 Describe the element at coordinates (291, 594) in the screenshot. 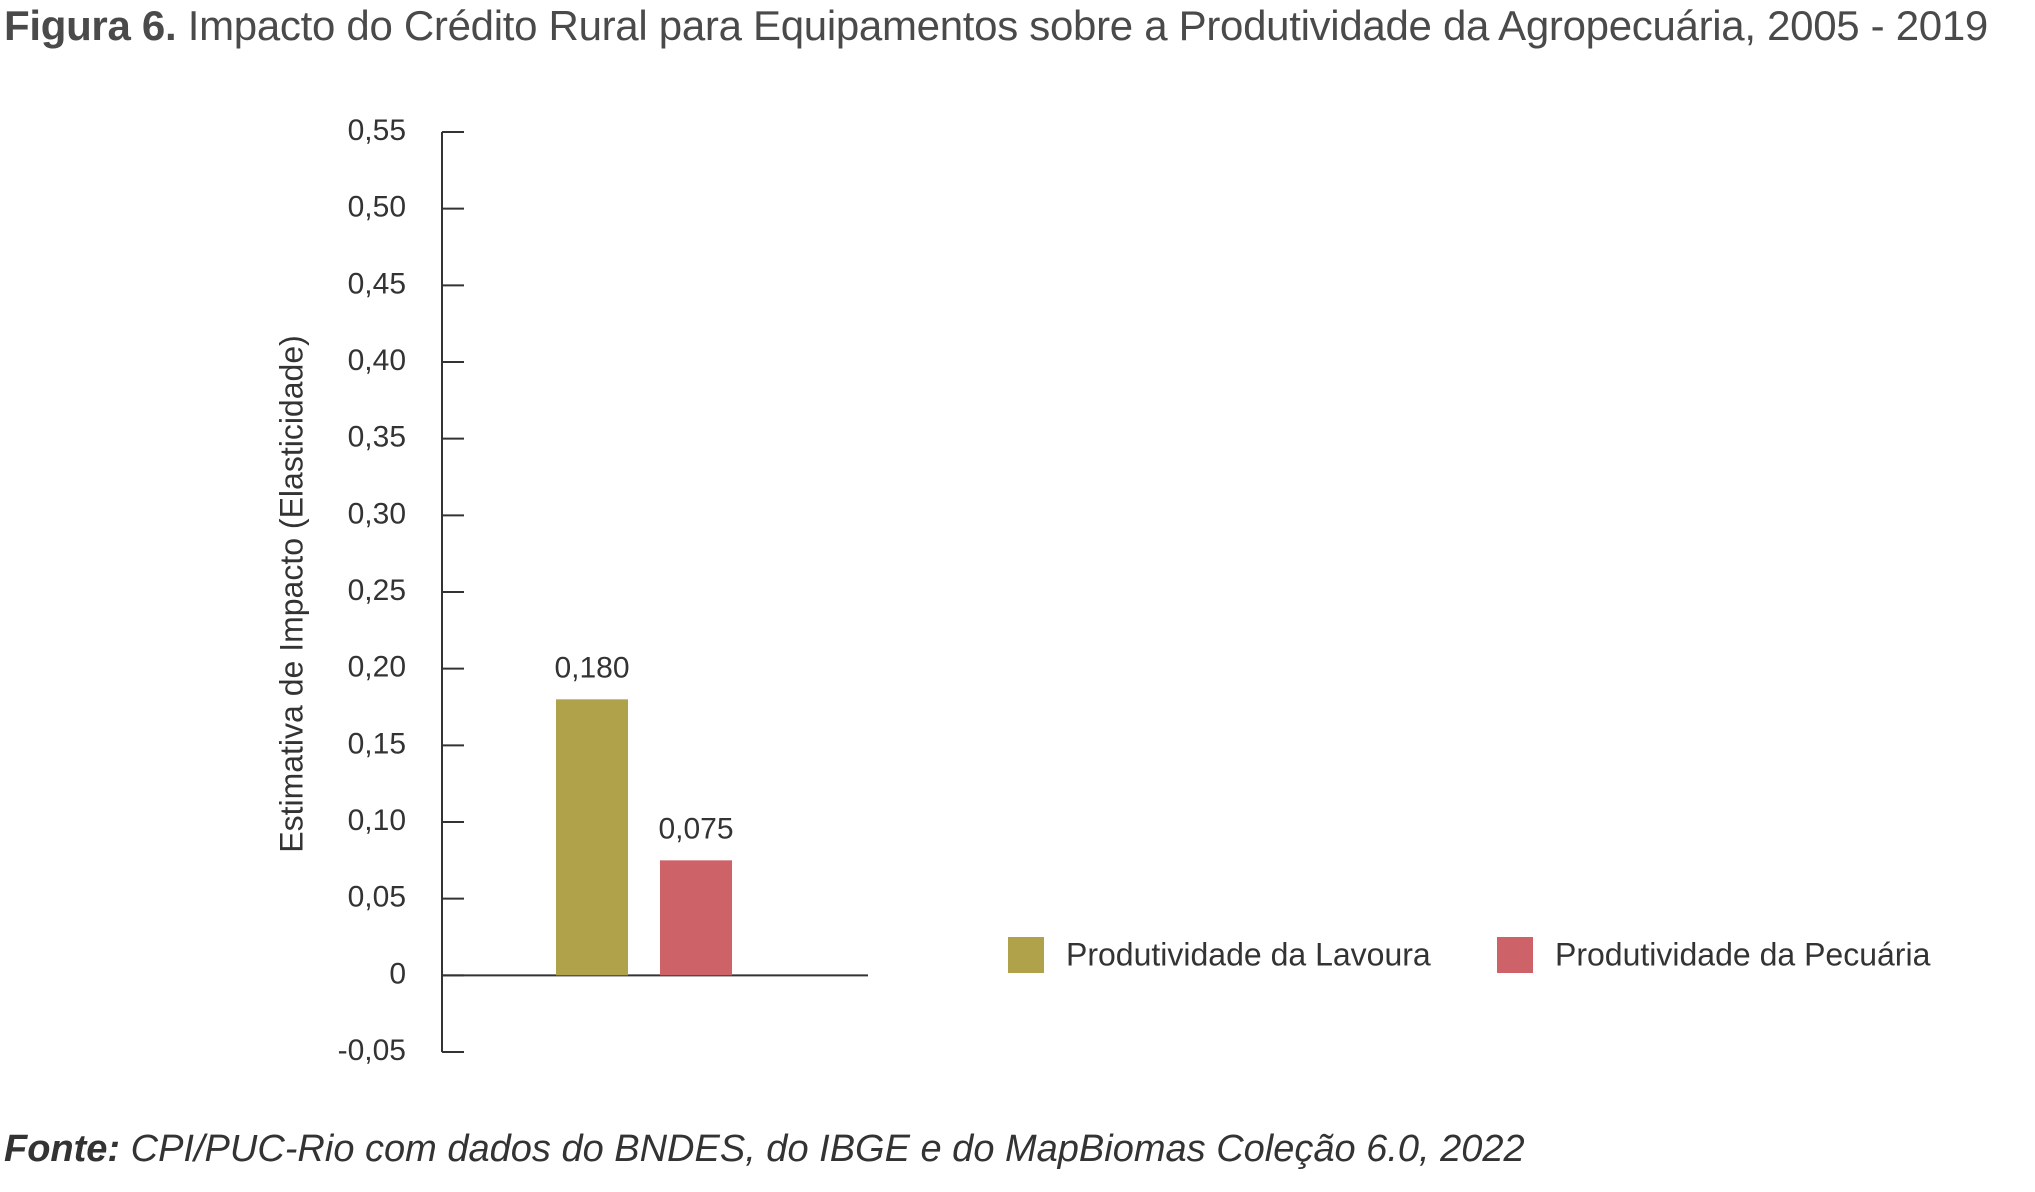

I see `y-axis-title: Estimativa de Impacto (Elasticidade)` at that location.